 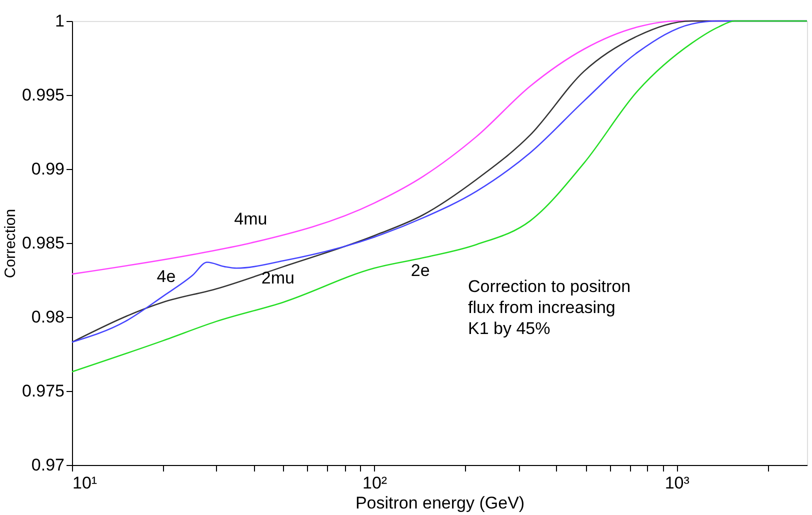 What do you see at coordinates (43, 243) in the screenshot?
I see `y-tick-label: 0.985` at bounding box center [43, 243].